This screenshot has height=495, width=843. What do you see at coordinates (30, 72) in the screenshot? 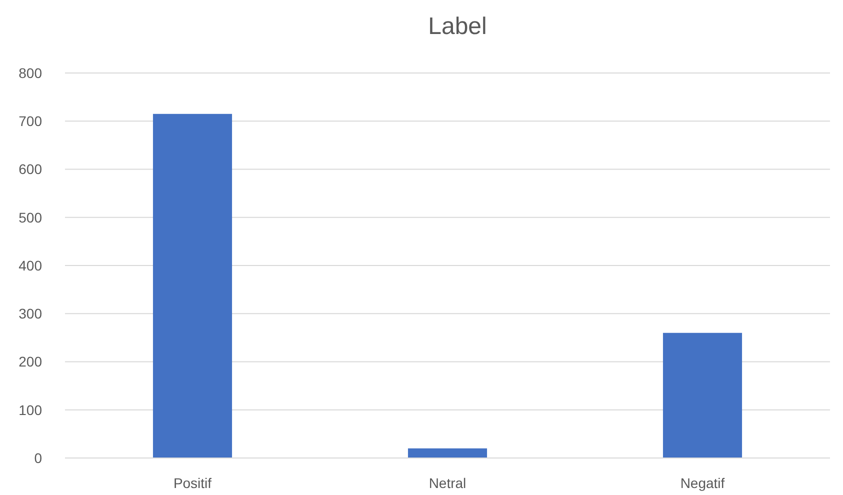
I see `y-tick-label: 800` at bounding box center [30, 72].